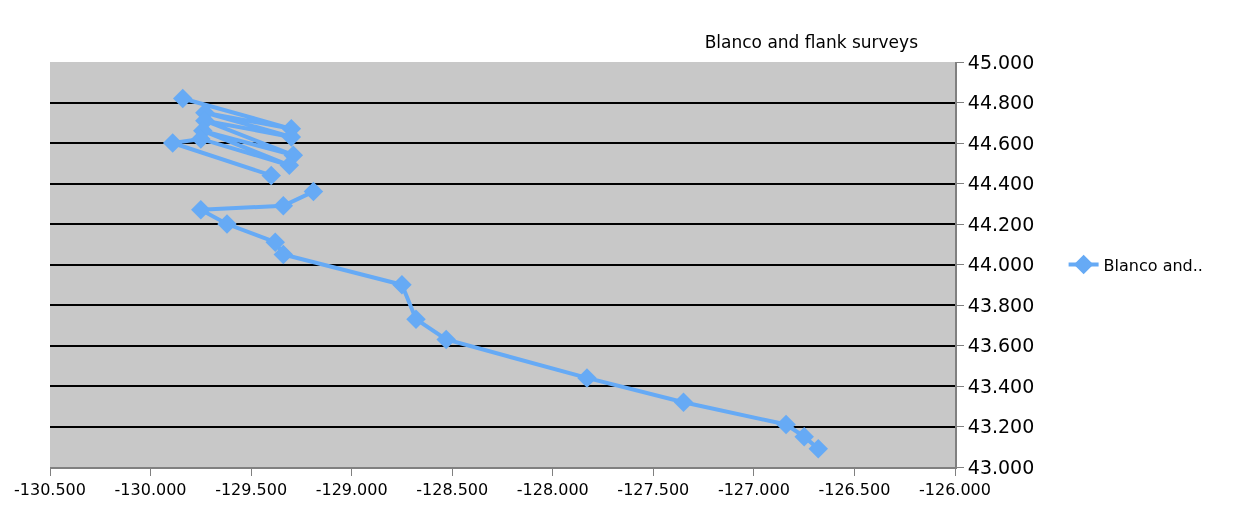  Describe the element at coordinates (50, 490) in the screenshot. I see `x-tick-label: -130.500` at that location.